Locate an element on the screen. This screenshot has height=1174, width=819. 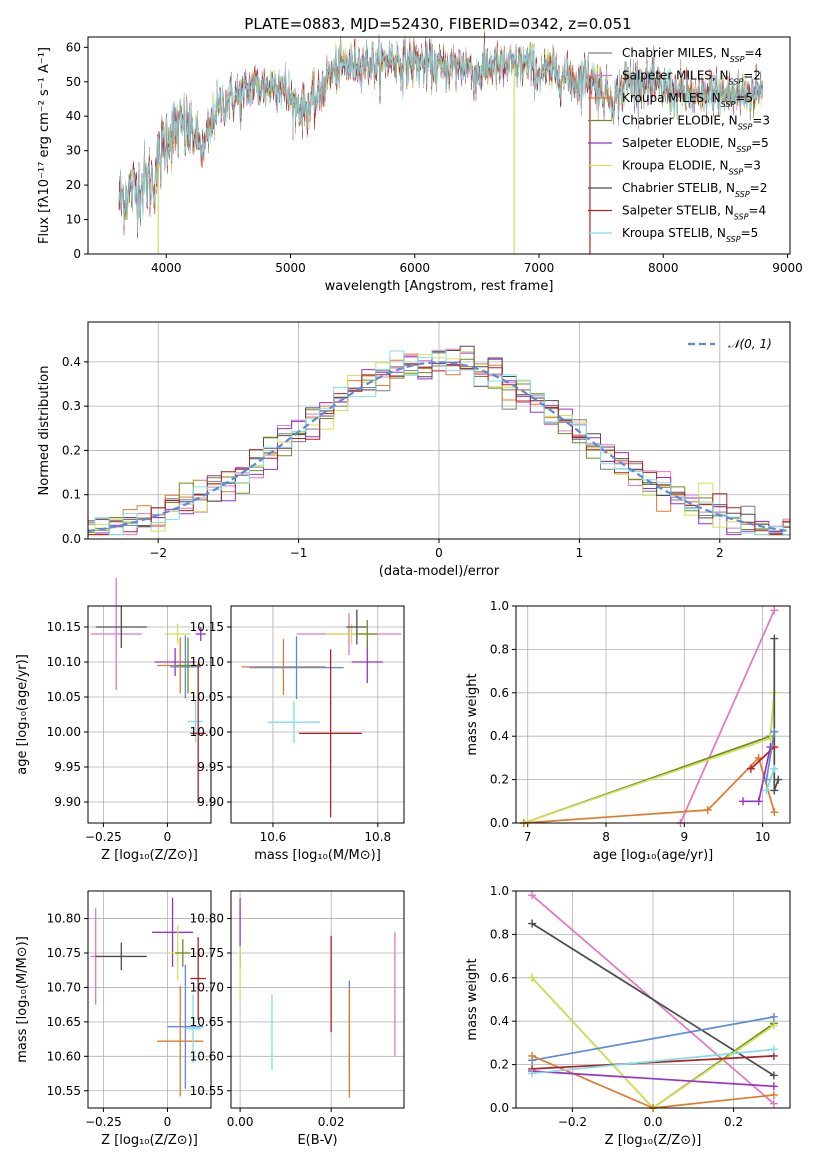
histogram-step is located at coordinates (439, 444).